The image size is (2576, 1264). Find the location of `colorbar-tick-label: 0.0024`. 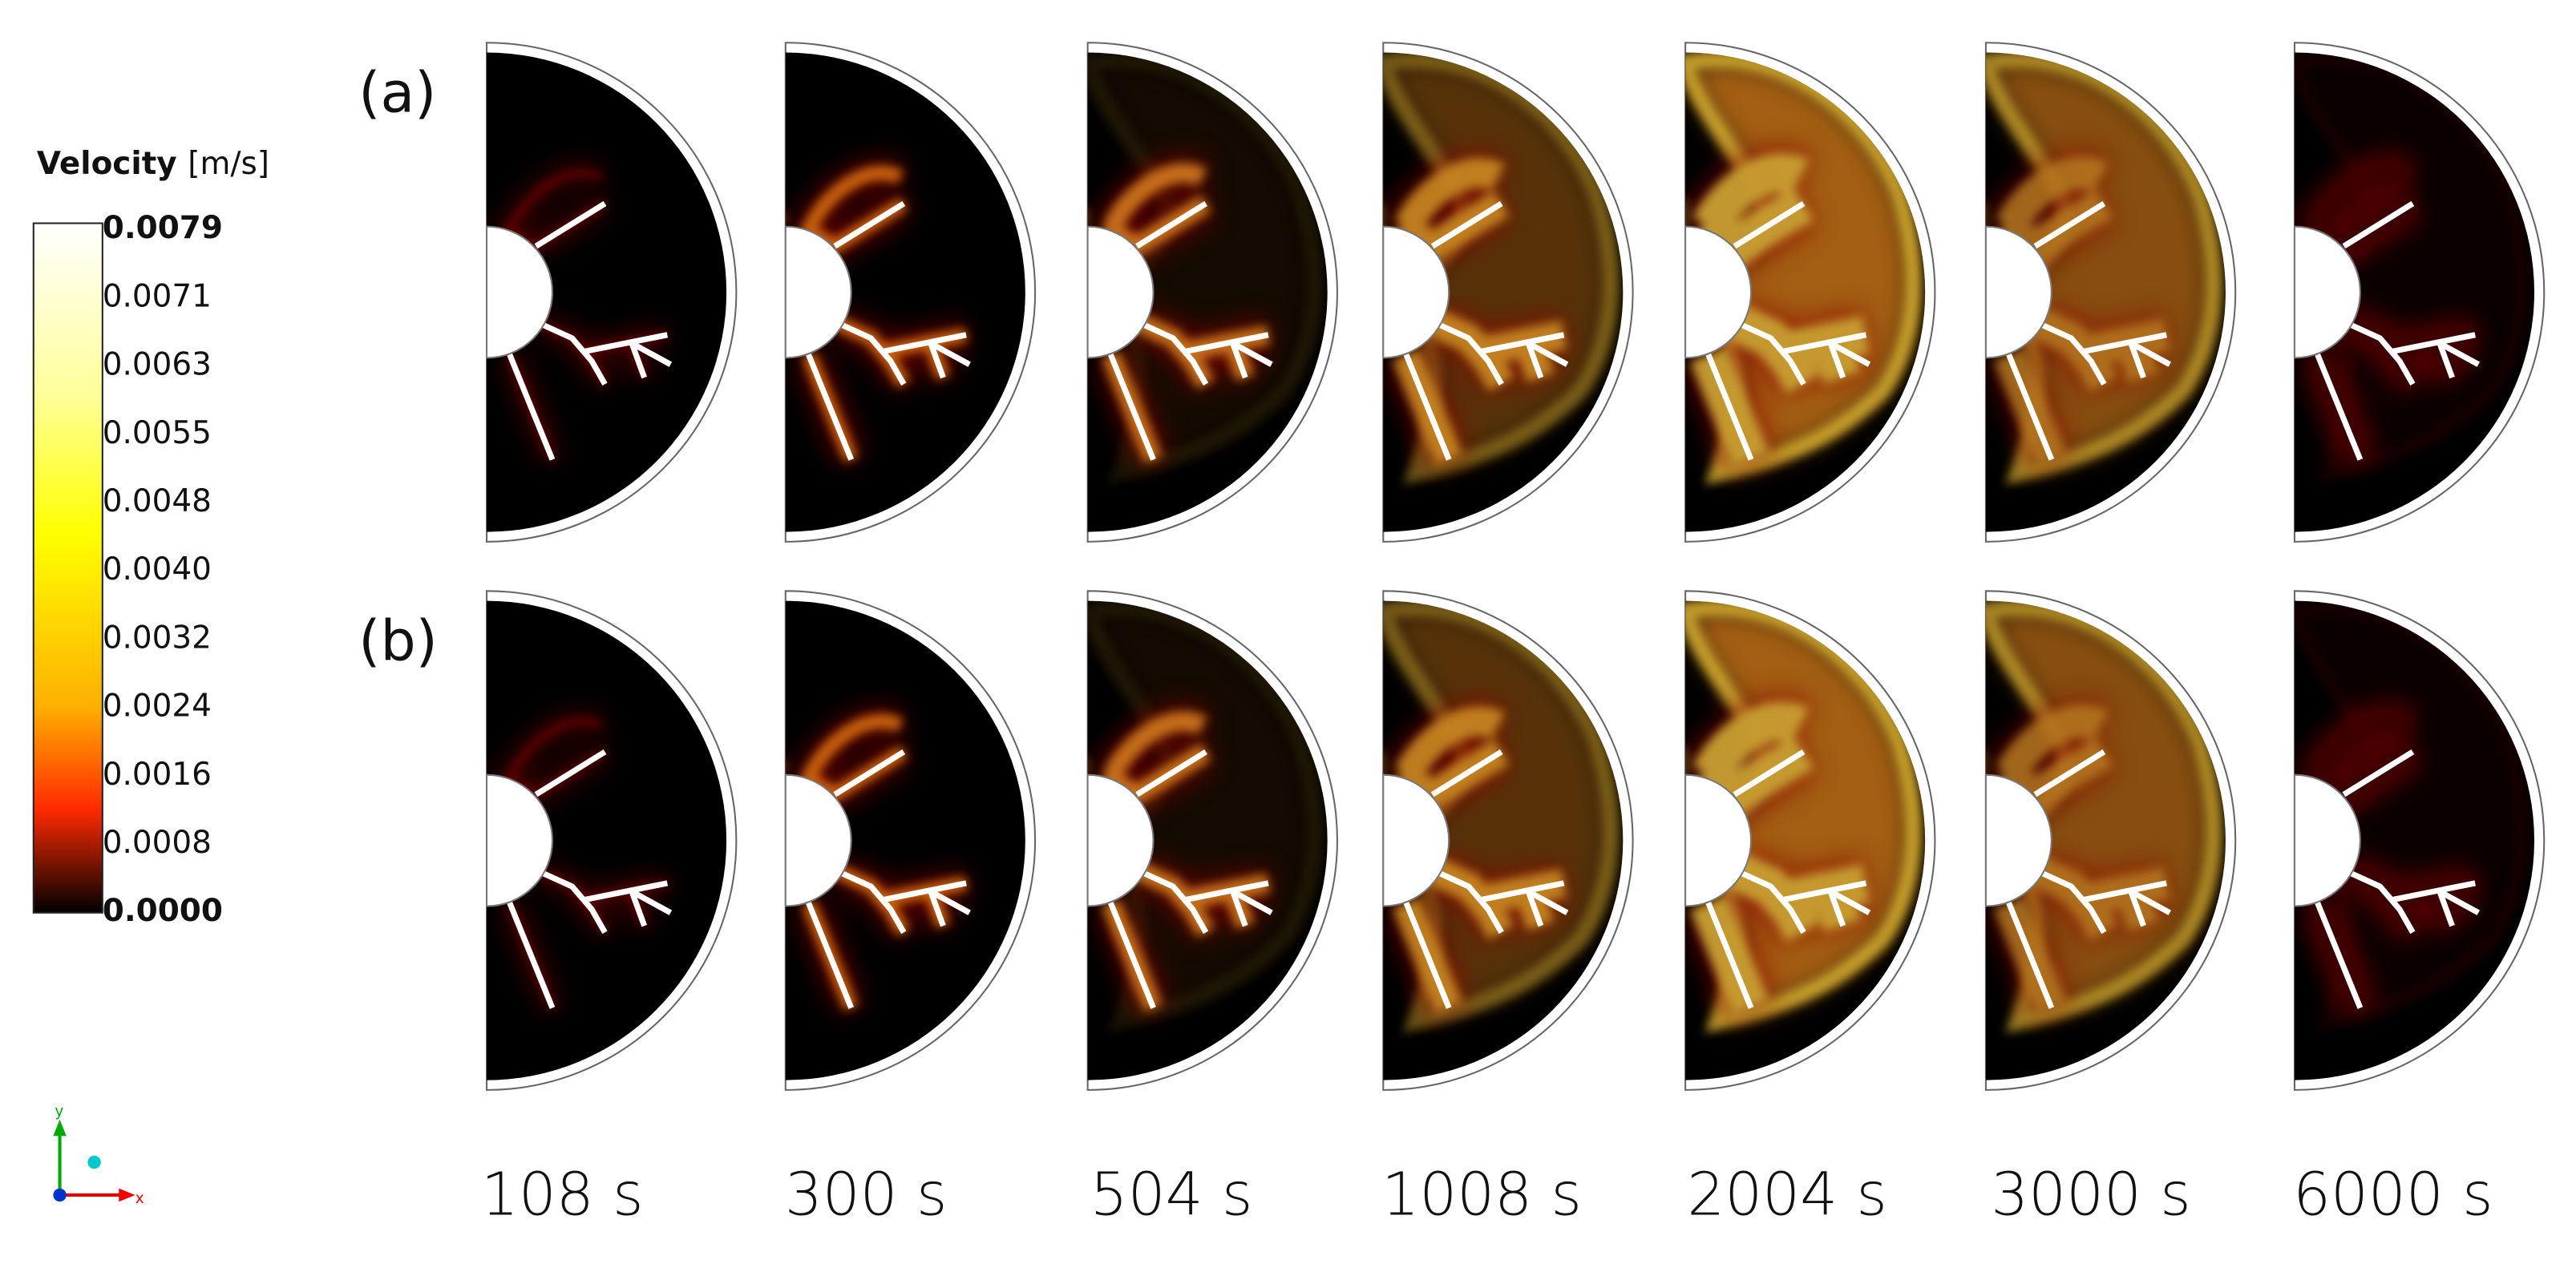

colorbar-tick-label: 0.0024 is located at coordinates (157, 707).